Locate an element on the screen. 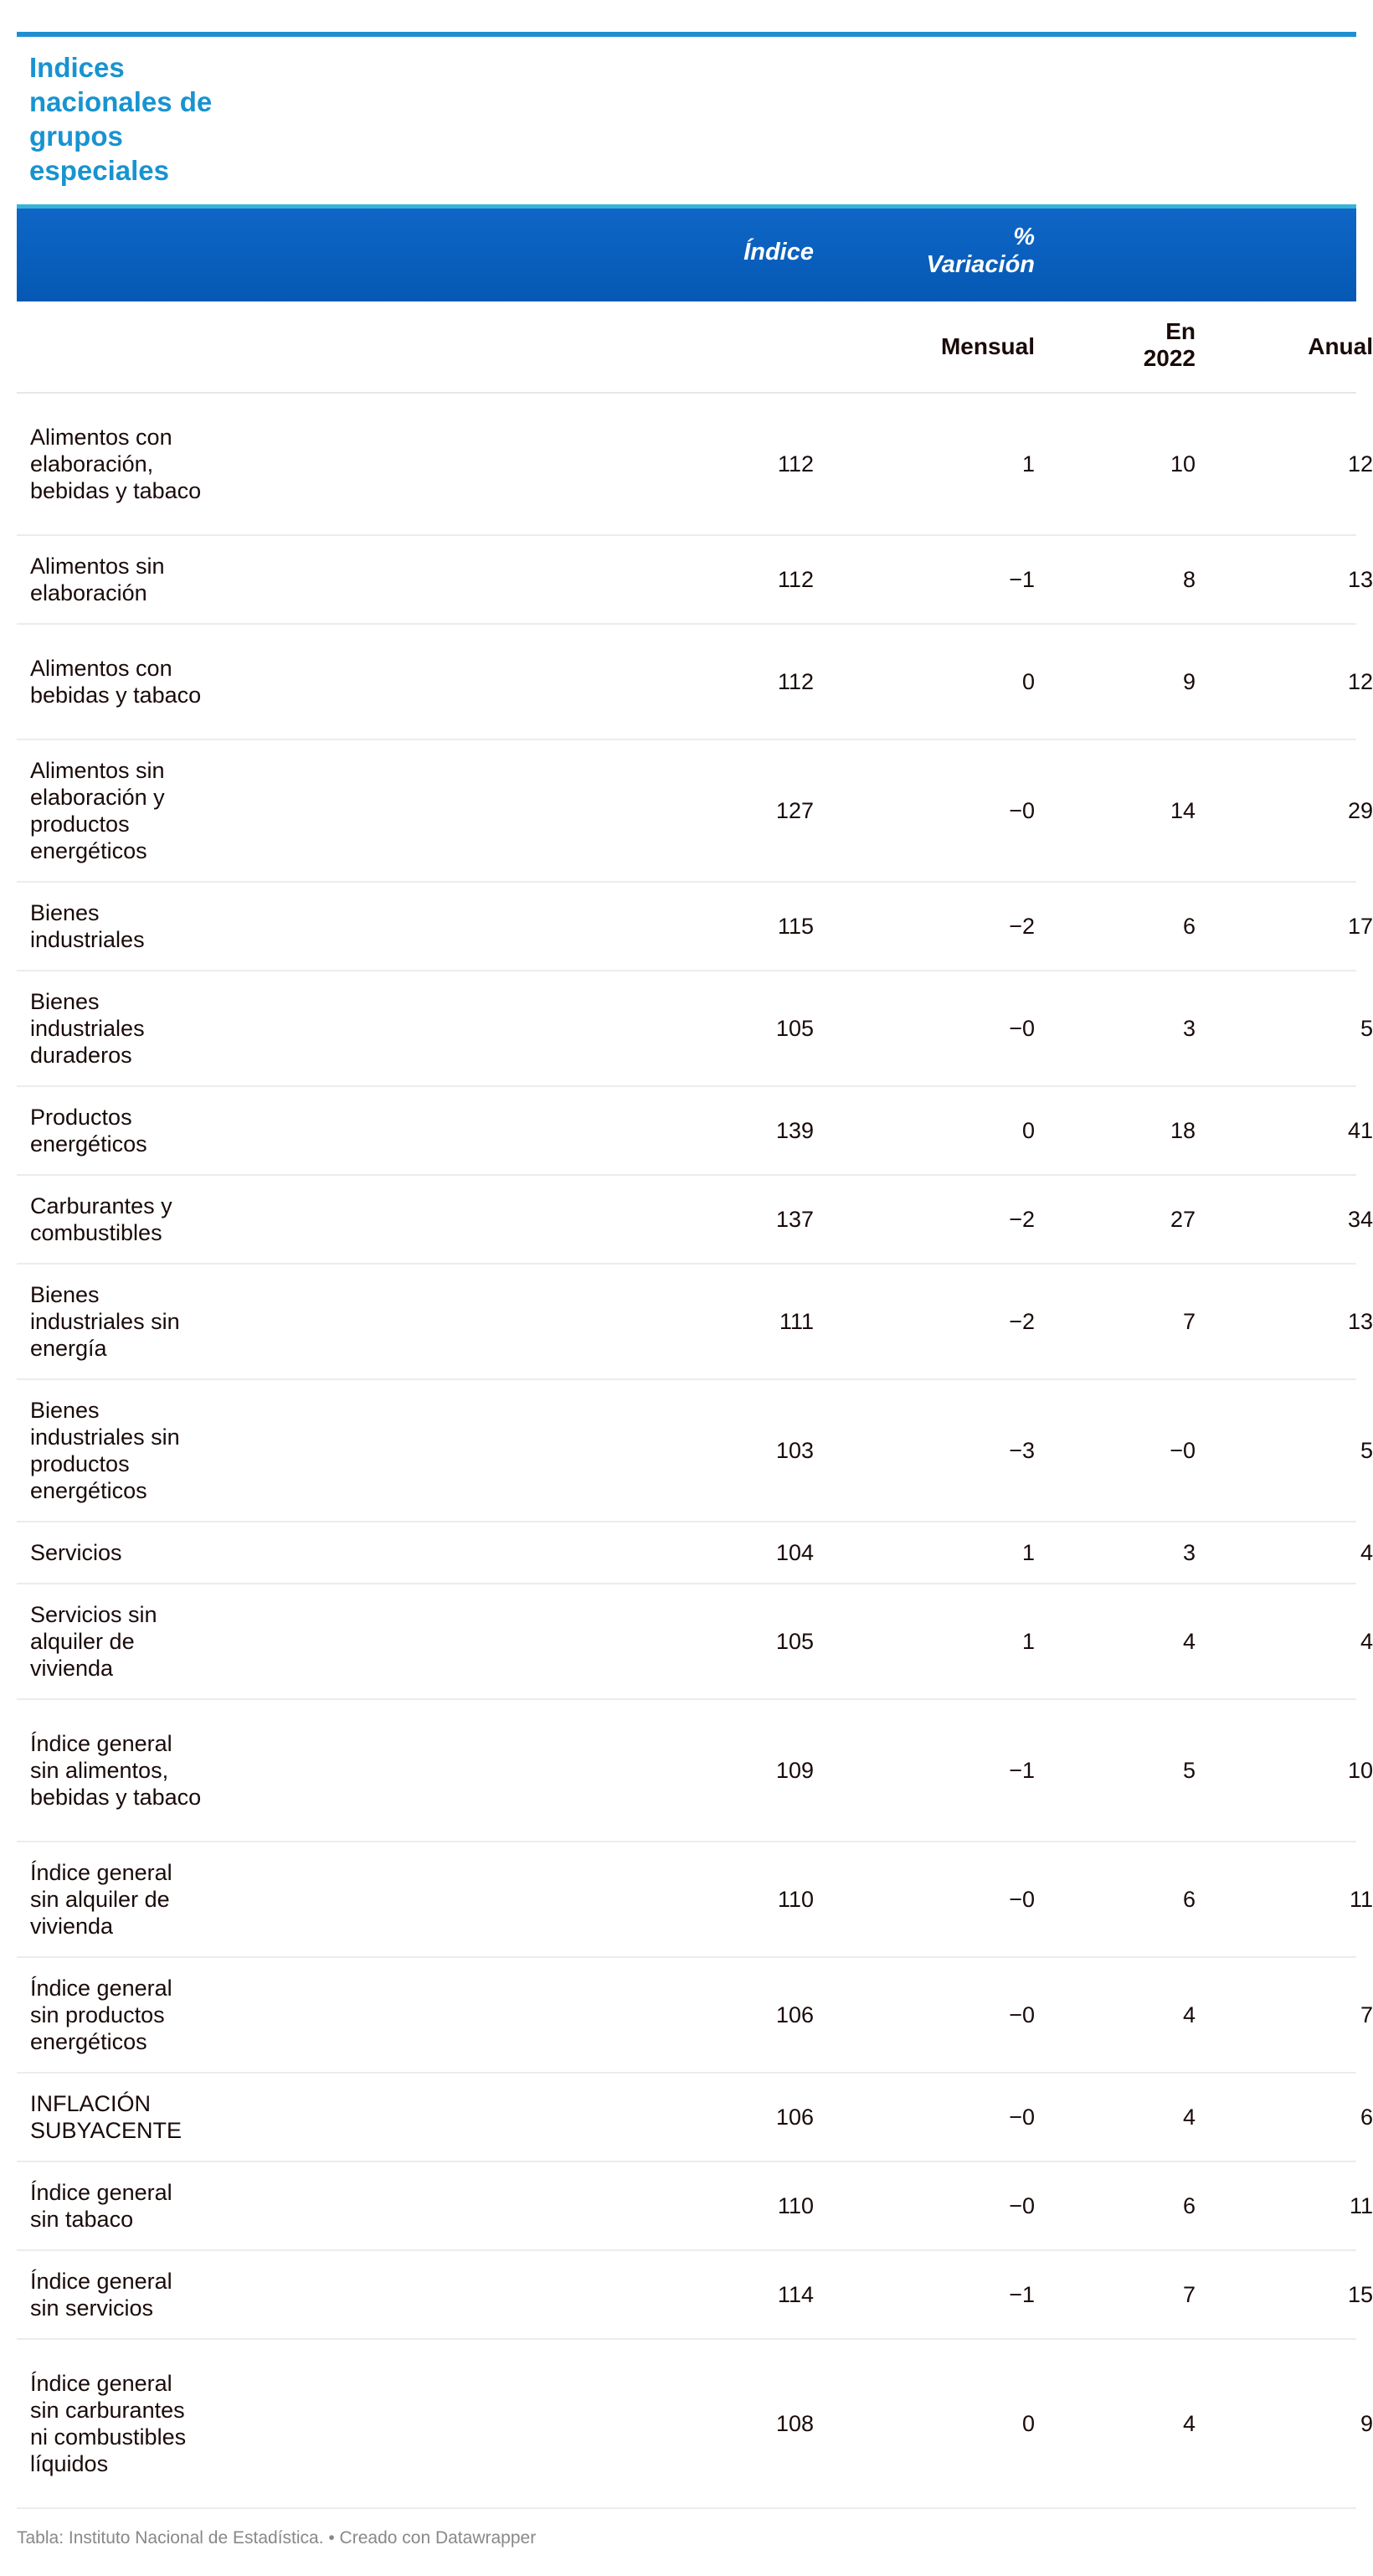 The height and width of the screenshot is (2576, 1373). cell-indice: 109 is located at coordinates (794, 1770).